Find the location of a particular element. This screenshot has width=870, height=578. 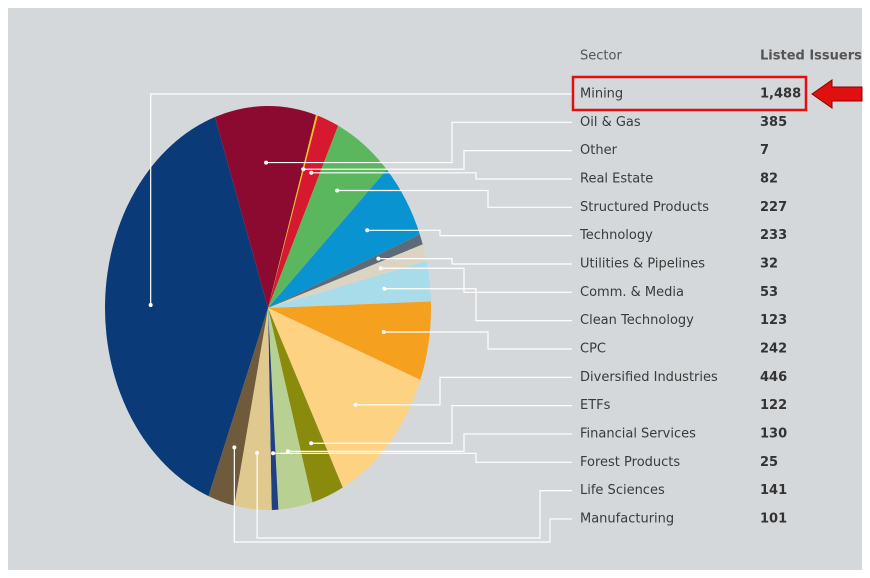

issuer-count: 242 is located at coordinates (773, 348).